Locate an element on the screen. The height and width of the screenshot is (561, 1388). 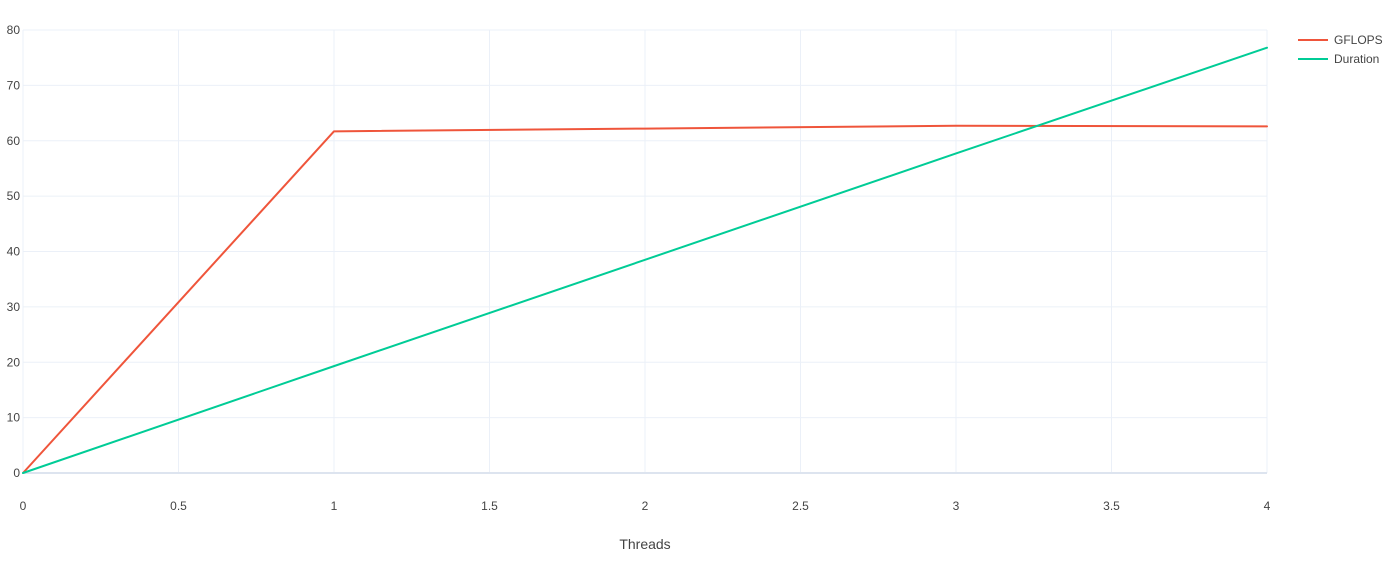
legend-label: GFLOPS is located at coordinates (1358, 40).